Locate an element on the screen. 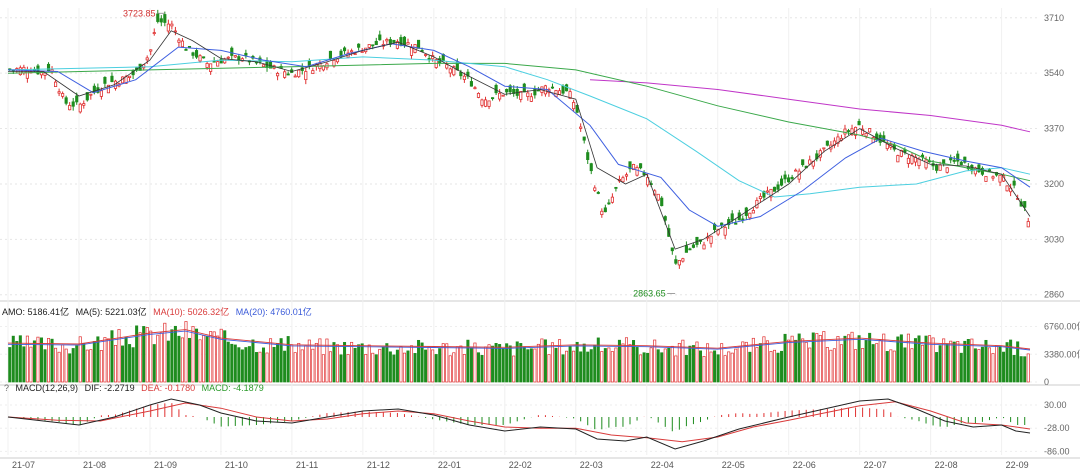 The width and height of the screenshot is (1080, 475). x-tick-label: 21-08 is located at coordinates (94, 465).